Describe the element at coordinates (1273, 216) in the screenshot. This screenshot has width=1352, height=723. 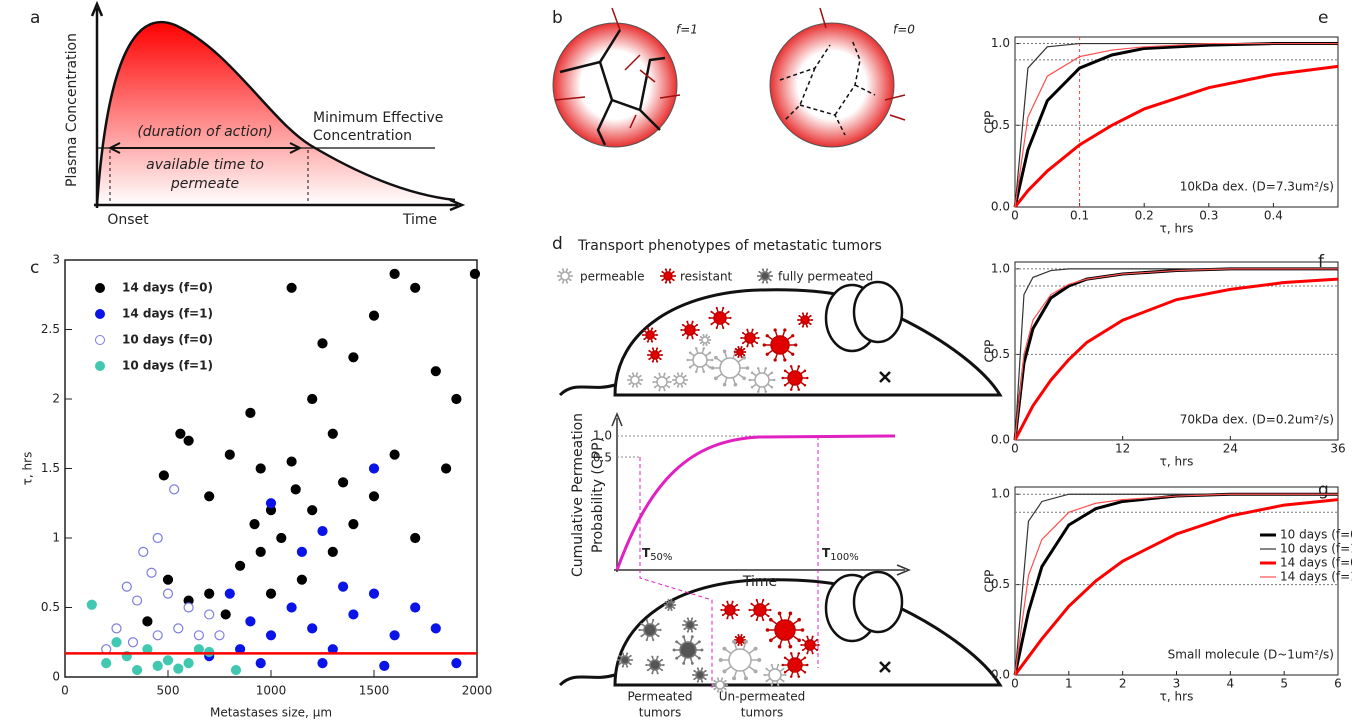
I see `x-tick-label: 0.4` at that location.